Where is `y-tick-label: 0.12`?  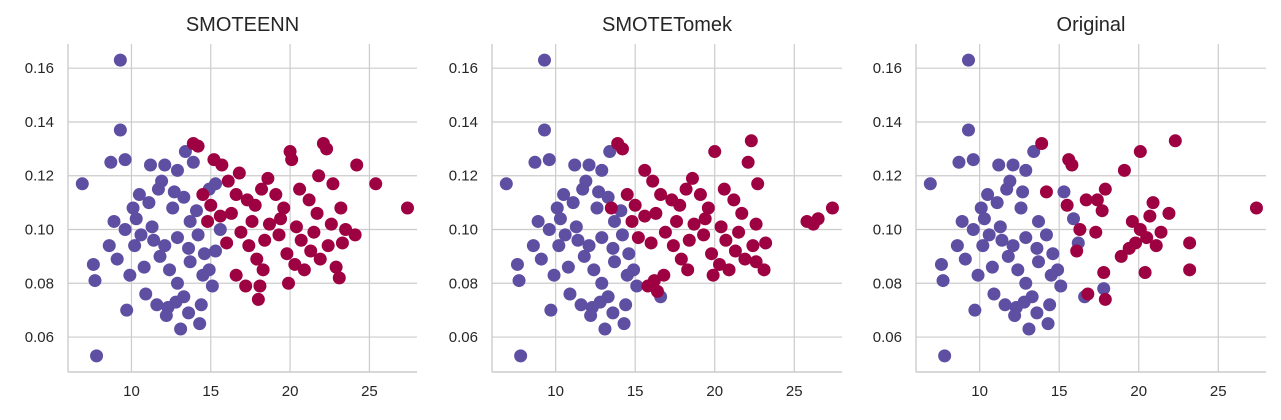 y-tick-label: 0.12 is located at coordinates (887, 176).